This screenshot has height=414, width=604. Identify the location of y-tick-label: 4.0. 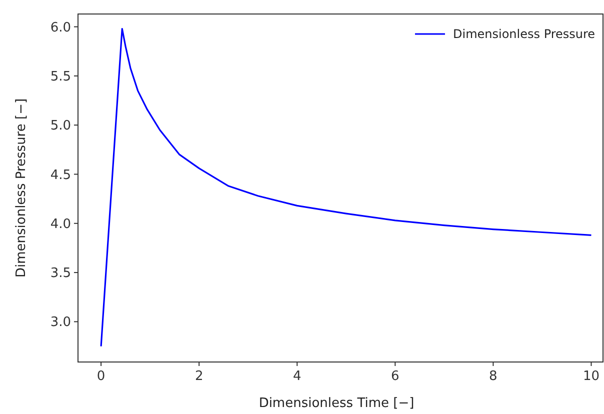
(60, 224).